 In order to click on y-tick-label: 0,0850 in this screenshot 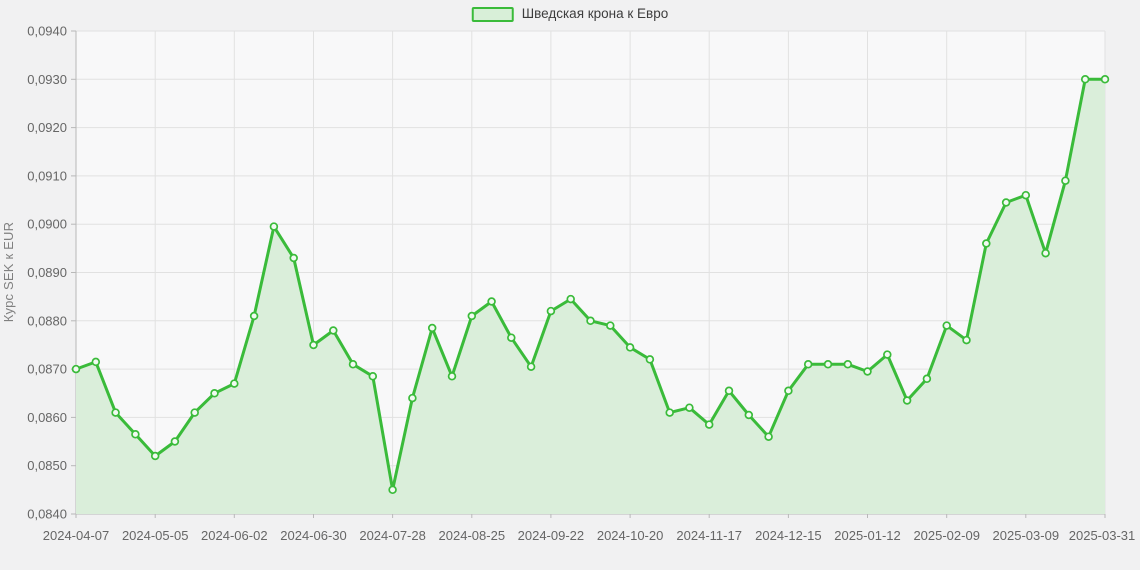, I will do `click(47, 465)`.